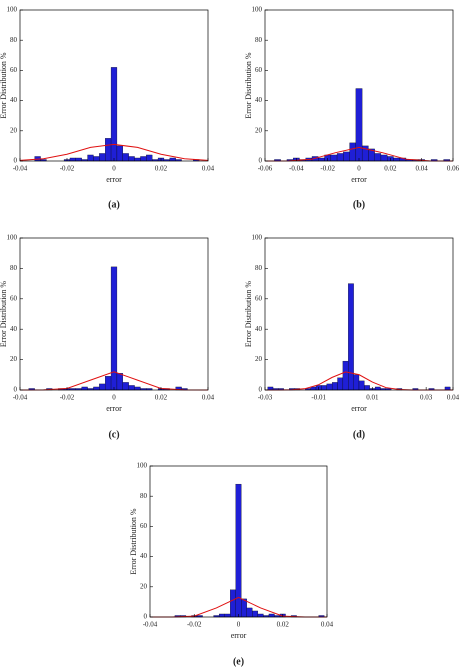  Describe the element at coordinates (359, 434) in the screenshot. I see `caption: (d)` at that location.